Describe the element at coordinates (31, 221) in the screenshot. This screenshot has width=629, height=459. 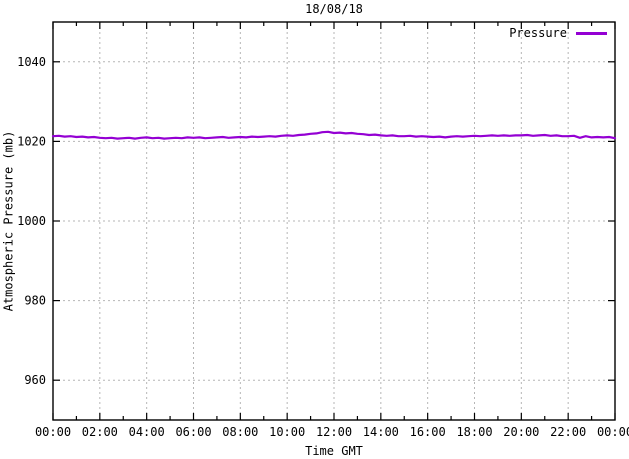
I see `y-tick-label: 1000` at that location.